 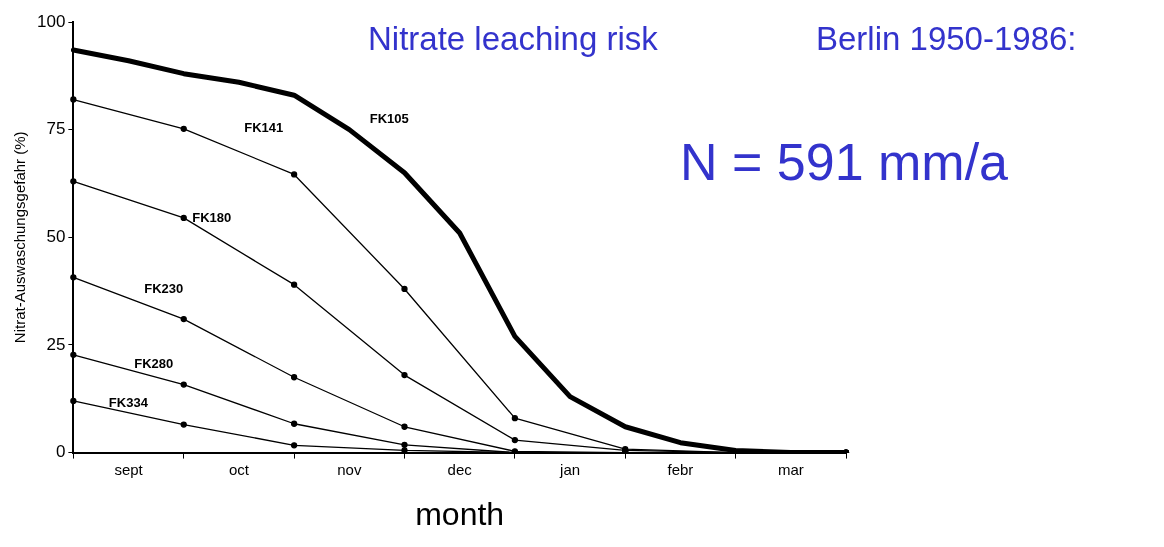 What do you see at coordinates (56, 344) in the screenshot?
I see `y-tick-label: 25` at bounding box center [56, 344].